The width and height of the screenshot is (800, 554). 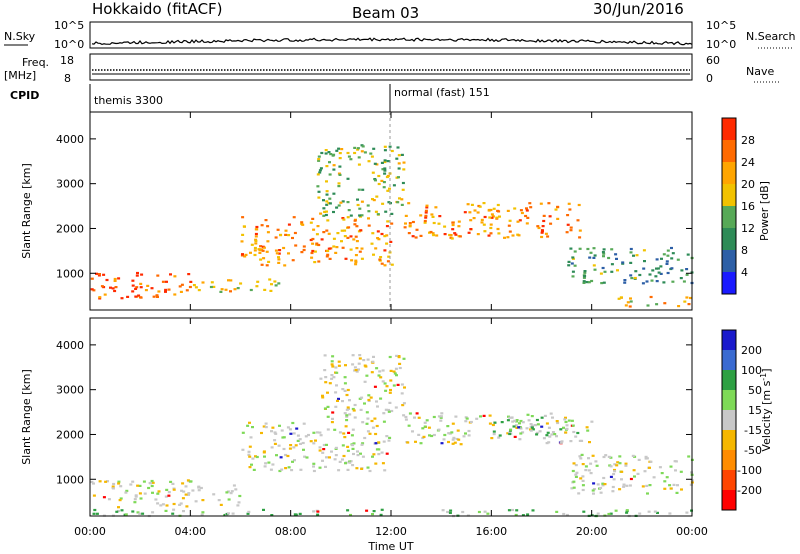 What do you see at coordinates (744, 272) in the screenshot?
I see `power-colorbar-tick: 4` at bounding box center [744, 272].